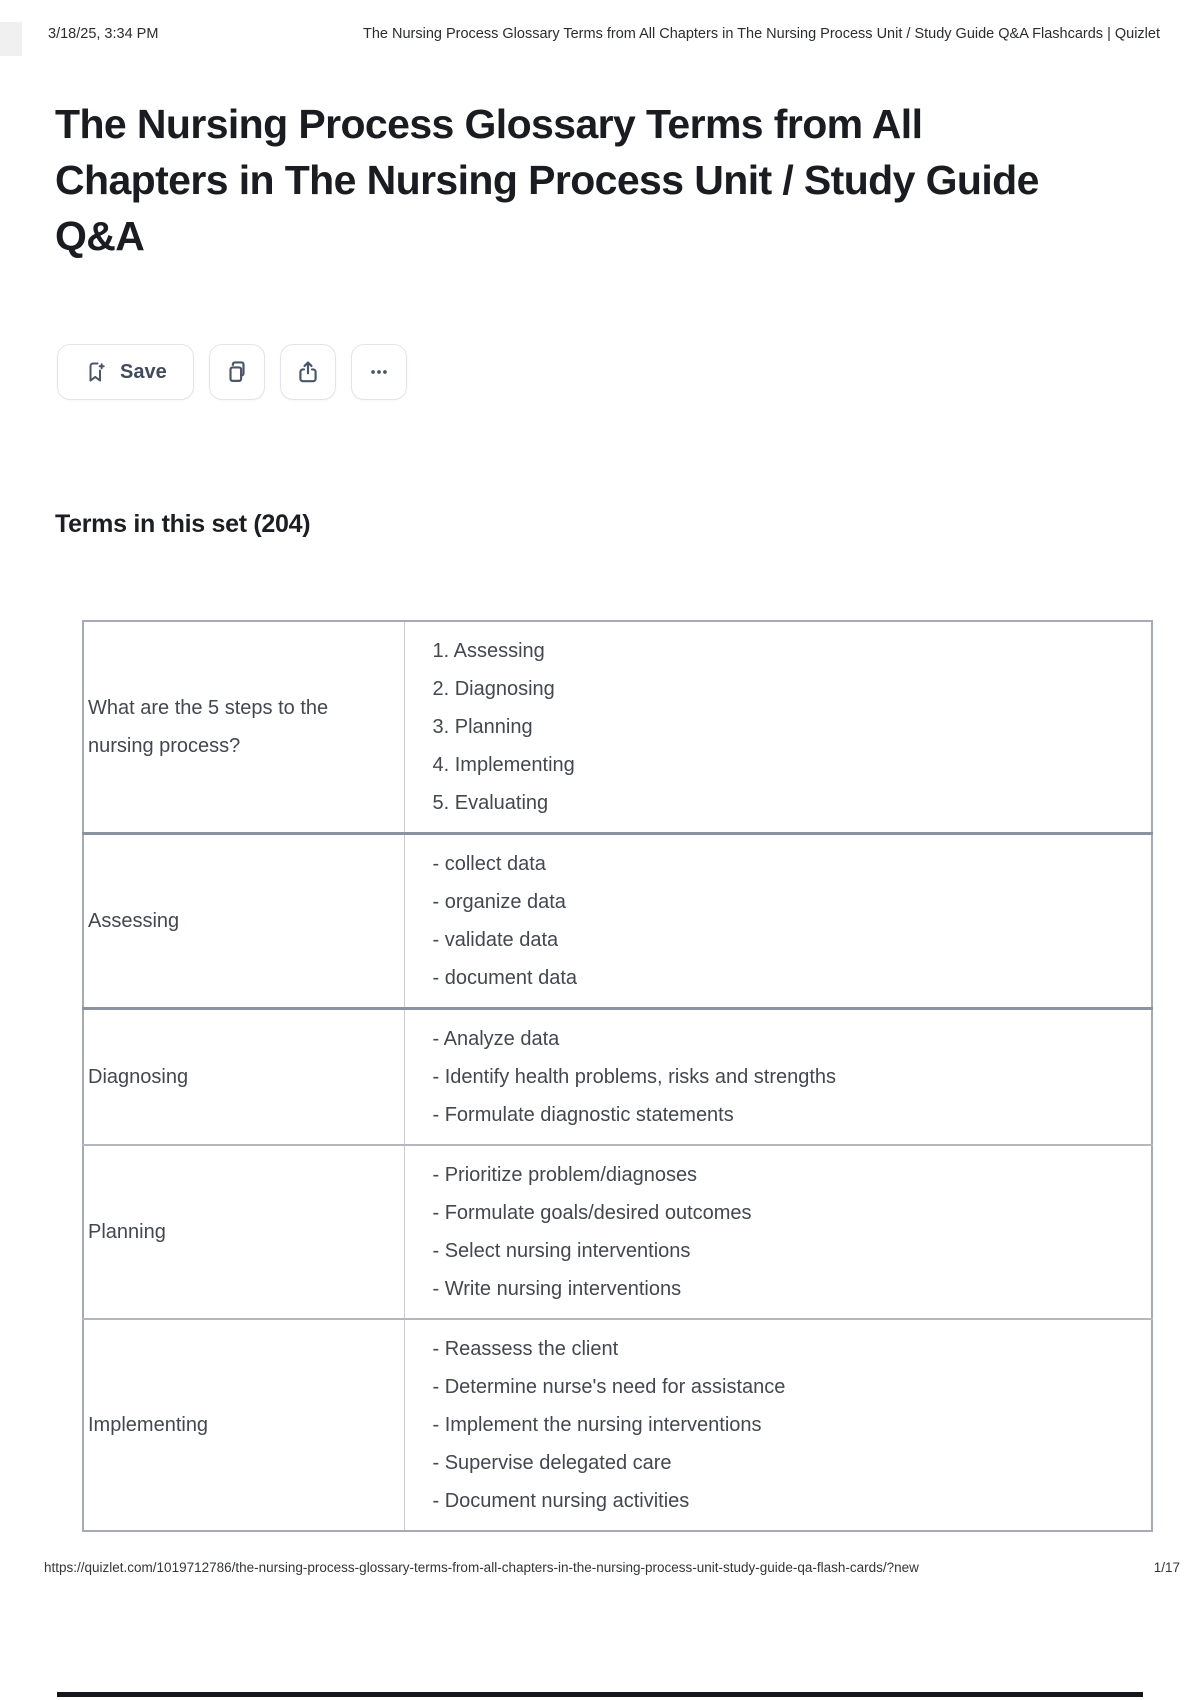 Image resolution: width=1200 pixels, height=1700 pixels. Describe the element at coordinates (505, 978) in the screenshot. I see `definition-line: - document data` at that location.